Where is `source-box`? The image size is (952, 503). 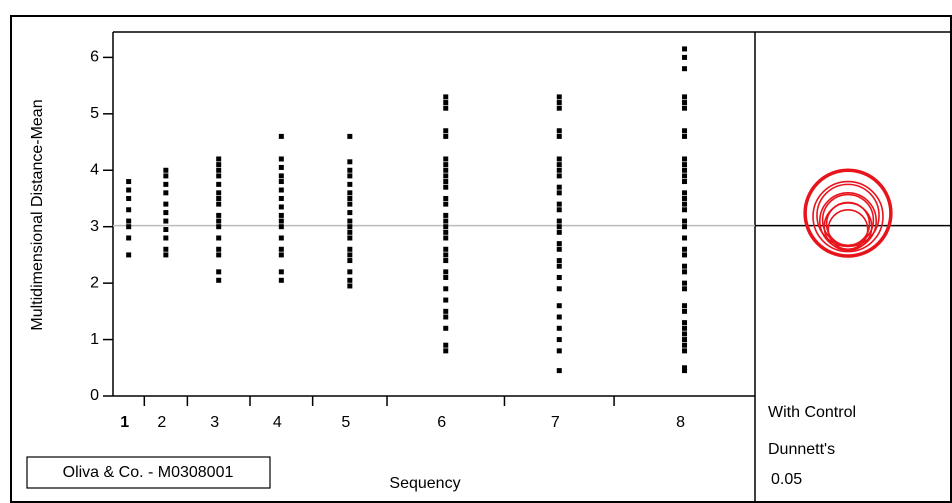 source-box is located at coordinates (148, 472).